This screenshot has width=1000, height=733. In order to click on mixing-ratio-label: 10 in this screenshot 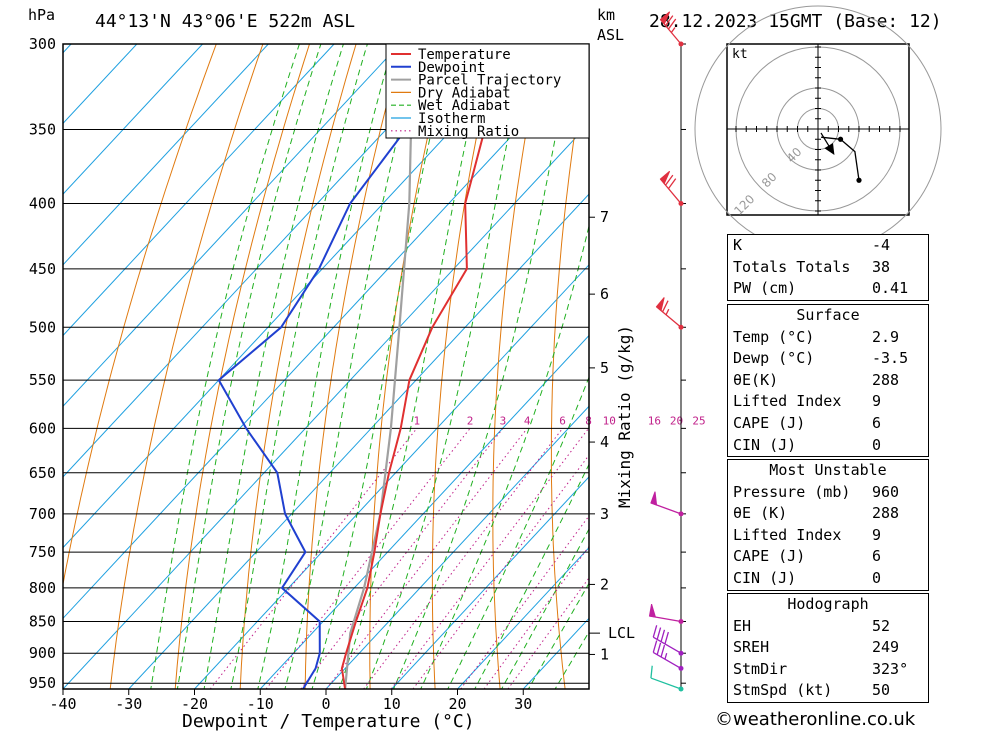, I will do `click(609, 420)`.